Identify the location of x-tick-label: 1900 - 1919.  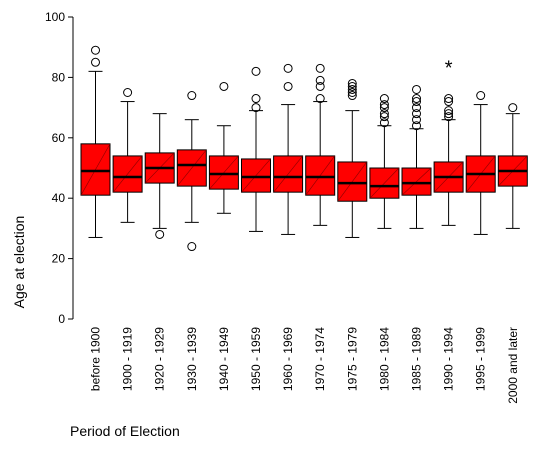
(128, 359).